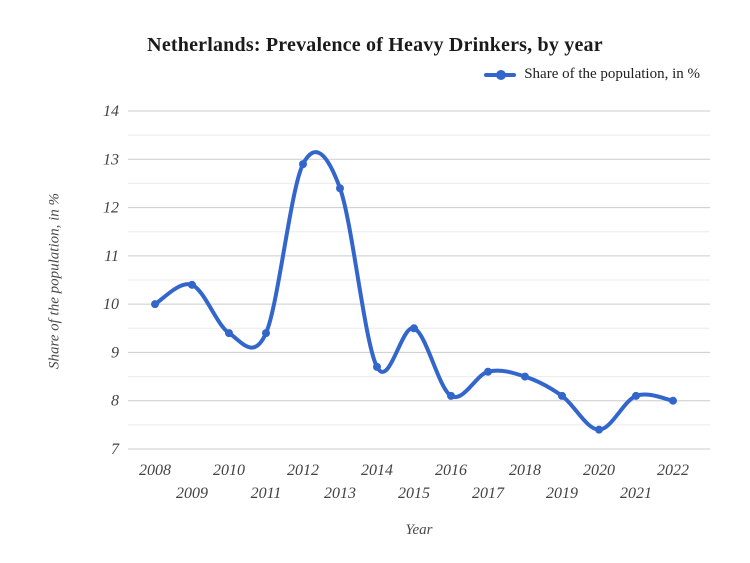 Image resolution: width=750 pixels, height=563 pixels. I want to click on x-tick-label: 2012, so click(303, 470).